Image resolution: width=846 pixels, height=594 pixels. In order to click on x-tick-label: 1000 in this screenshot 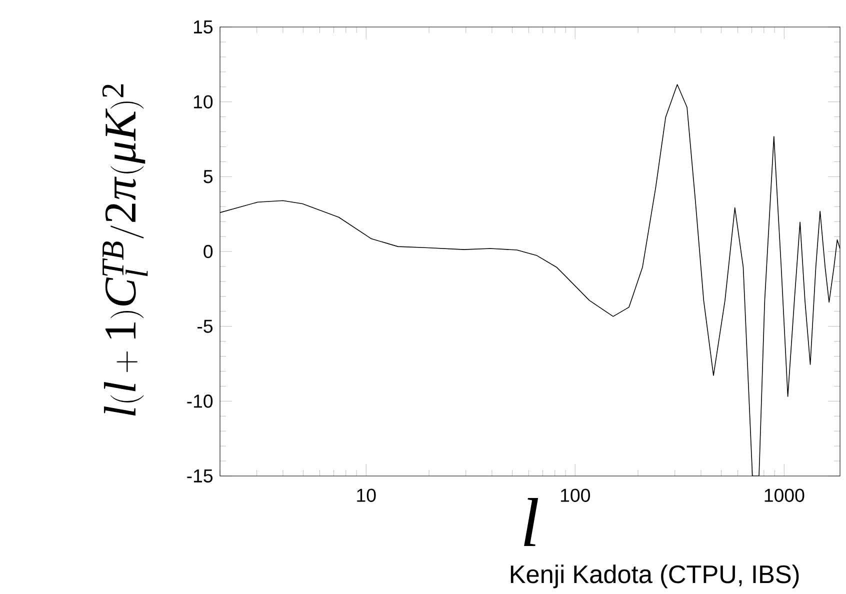, I will do `click(784, 495)`.